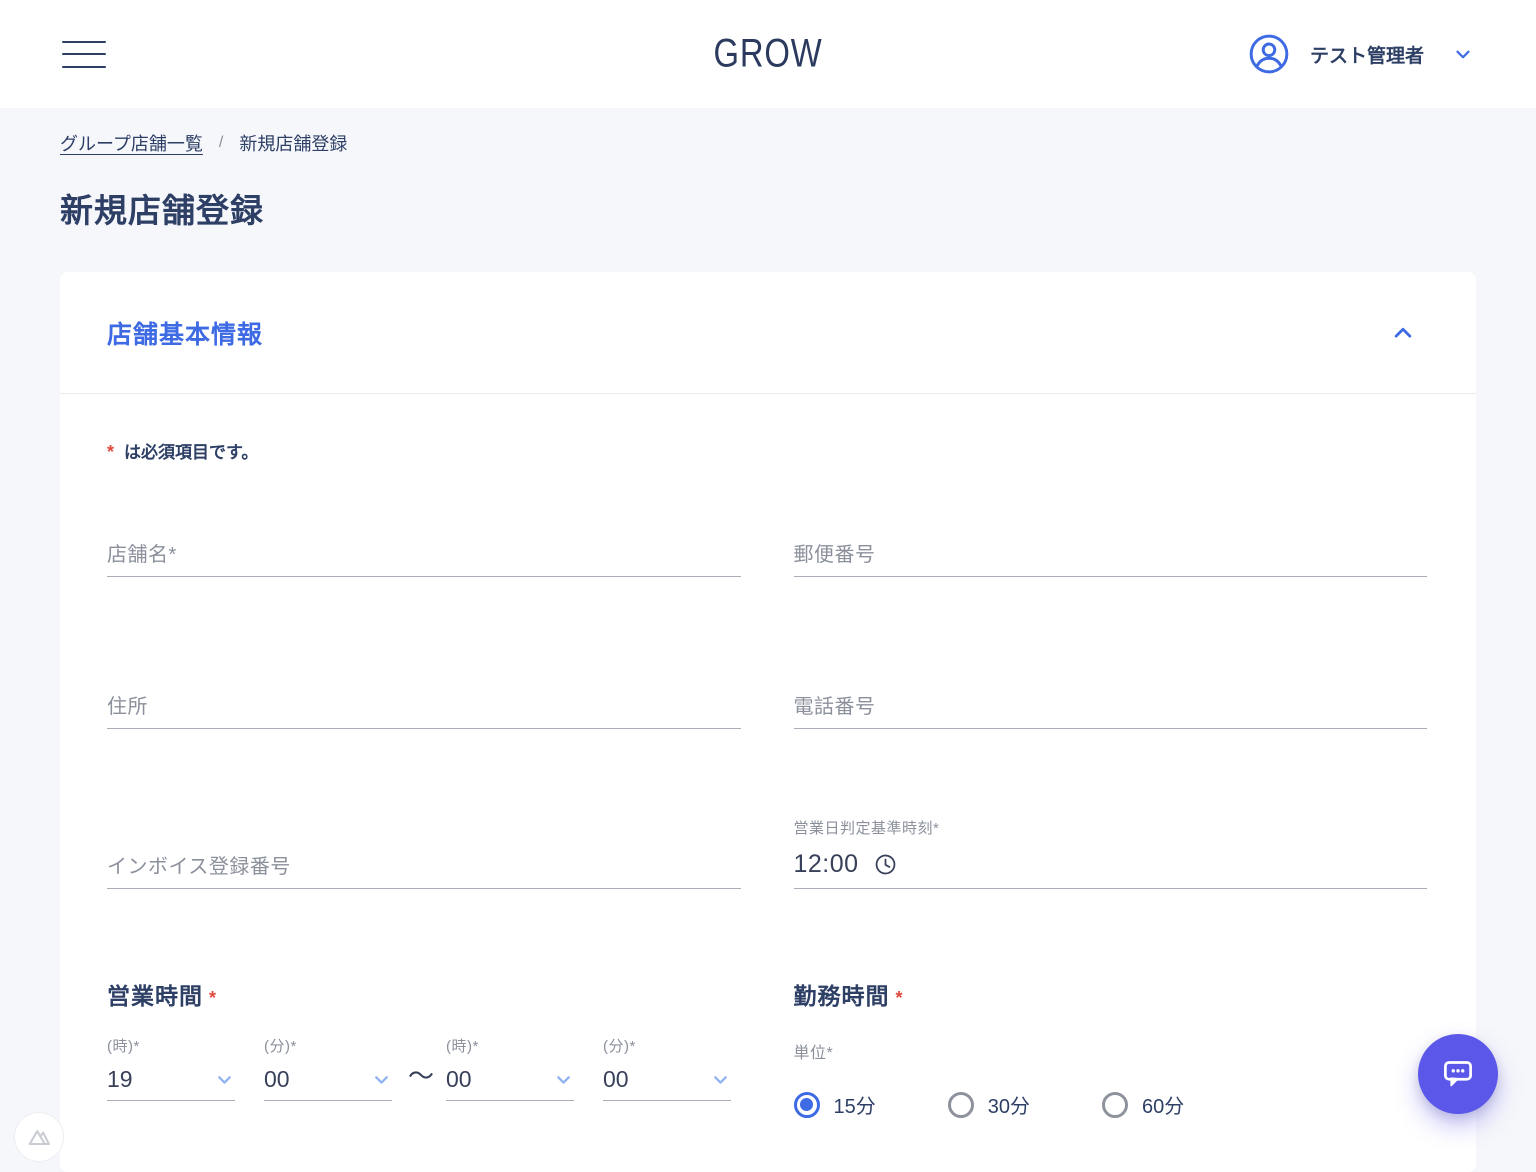  I want to click on store-name-label: 店舗名*, so click(142, 555).